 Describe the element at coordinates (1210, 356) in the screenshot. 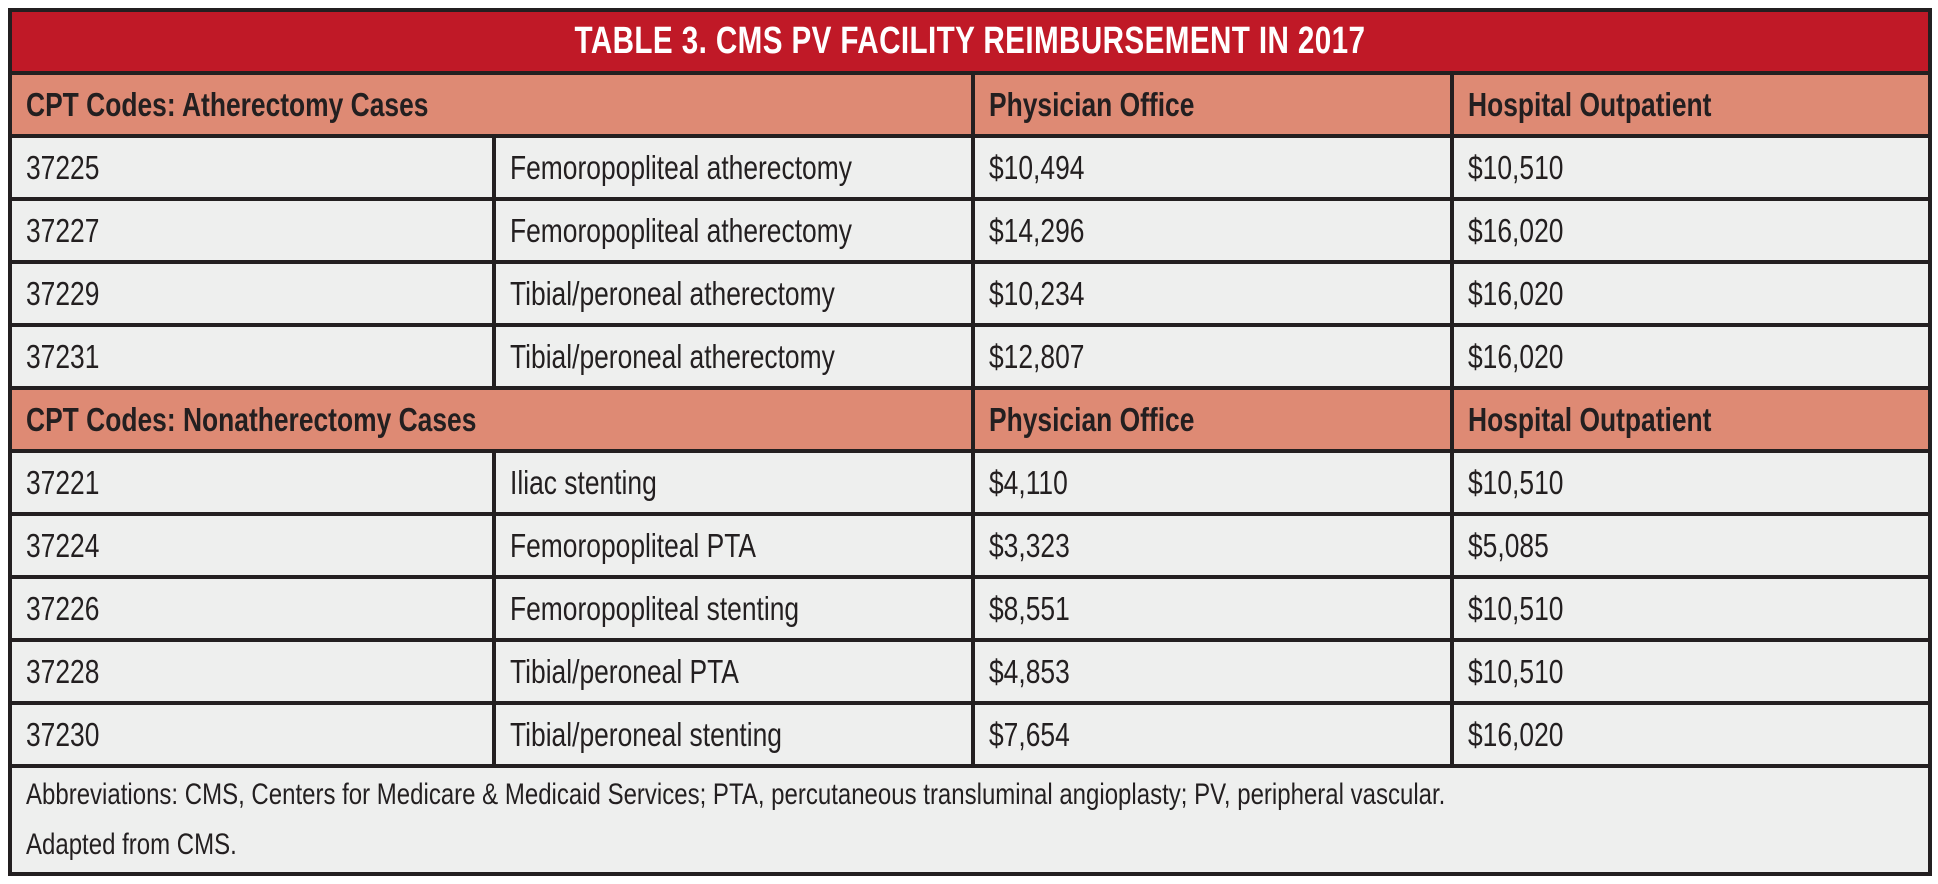

I see `cell-physician: $12,807` at that location.